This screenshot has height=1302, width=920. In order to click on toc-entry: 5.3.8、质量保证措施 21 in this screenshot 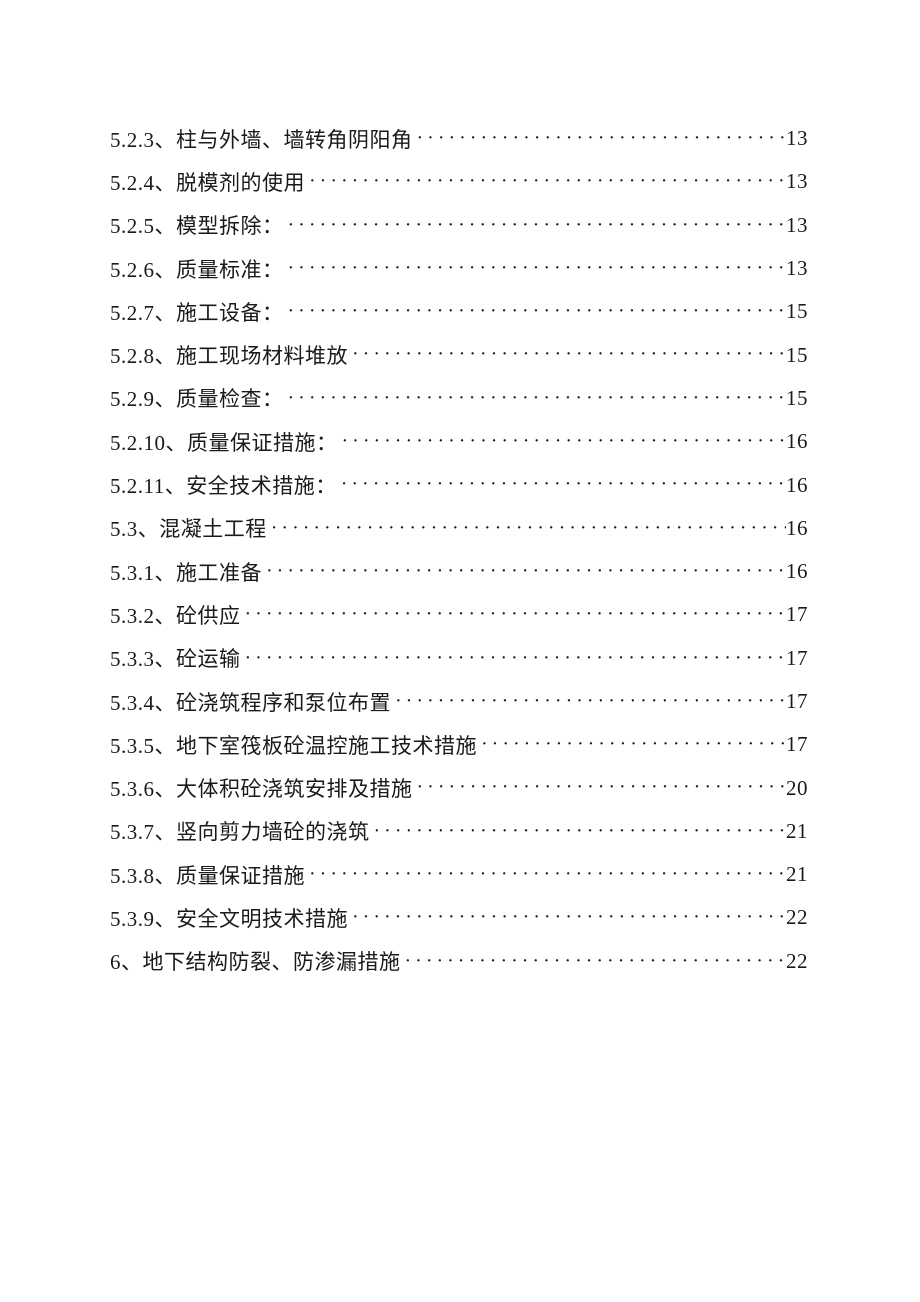, I will do `click(459, 874)`.